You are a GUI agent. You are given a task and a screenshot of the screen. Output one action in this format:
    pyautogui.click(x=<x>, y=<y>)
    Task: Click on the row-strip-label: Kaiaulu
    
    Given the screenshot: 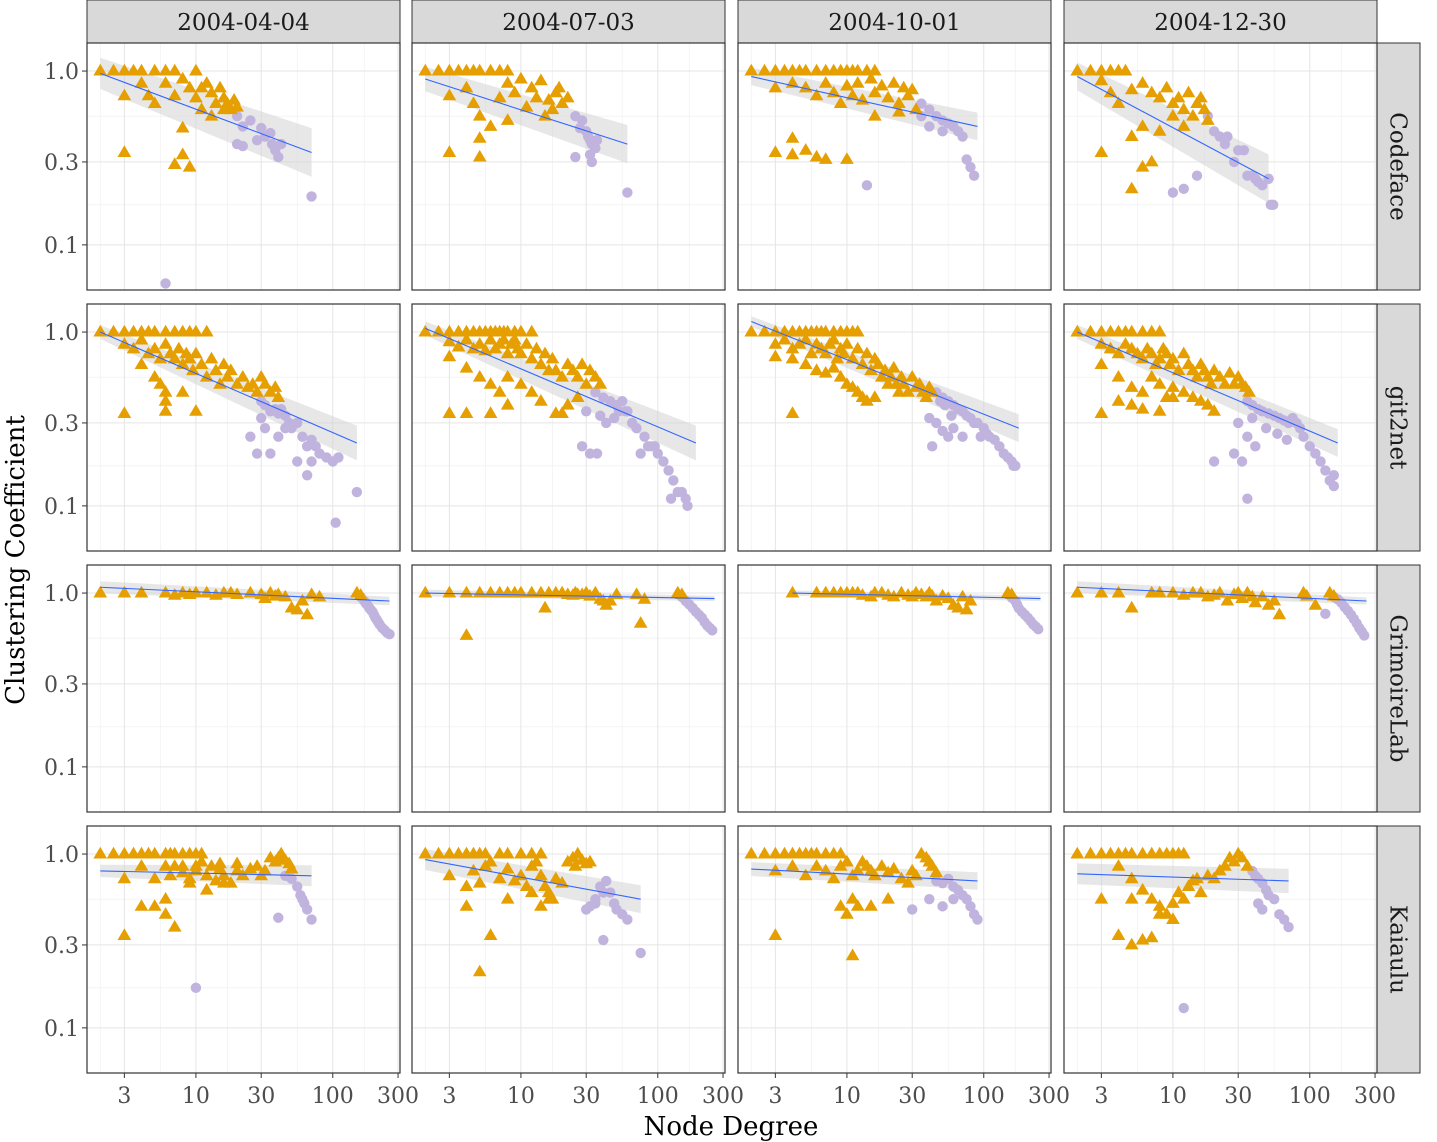 What is the action you would take?
    pyautogui.click(x=1398, y=949)
    